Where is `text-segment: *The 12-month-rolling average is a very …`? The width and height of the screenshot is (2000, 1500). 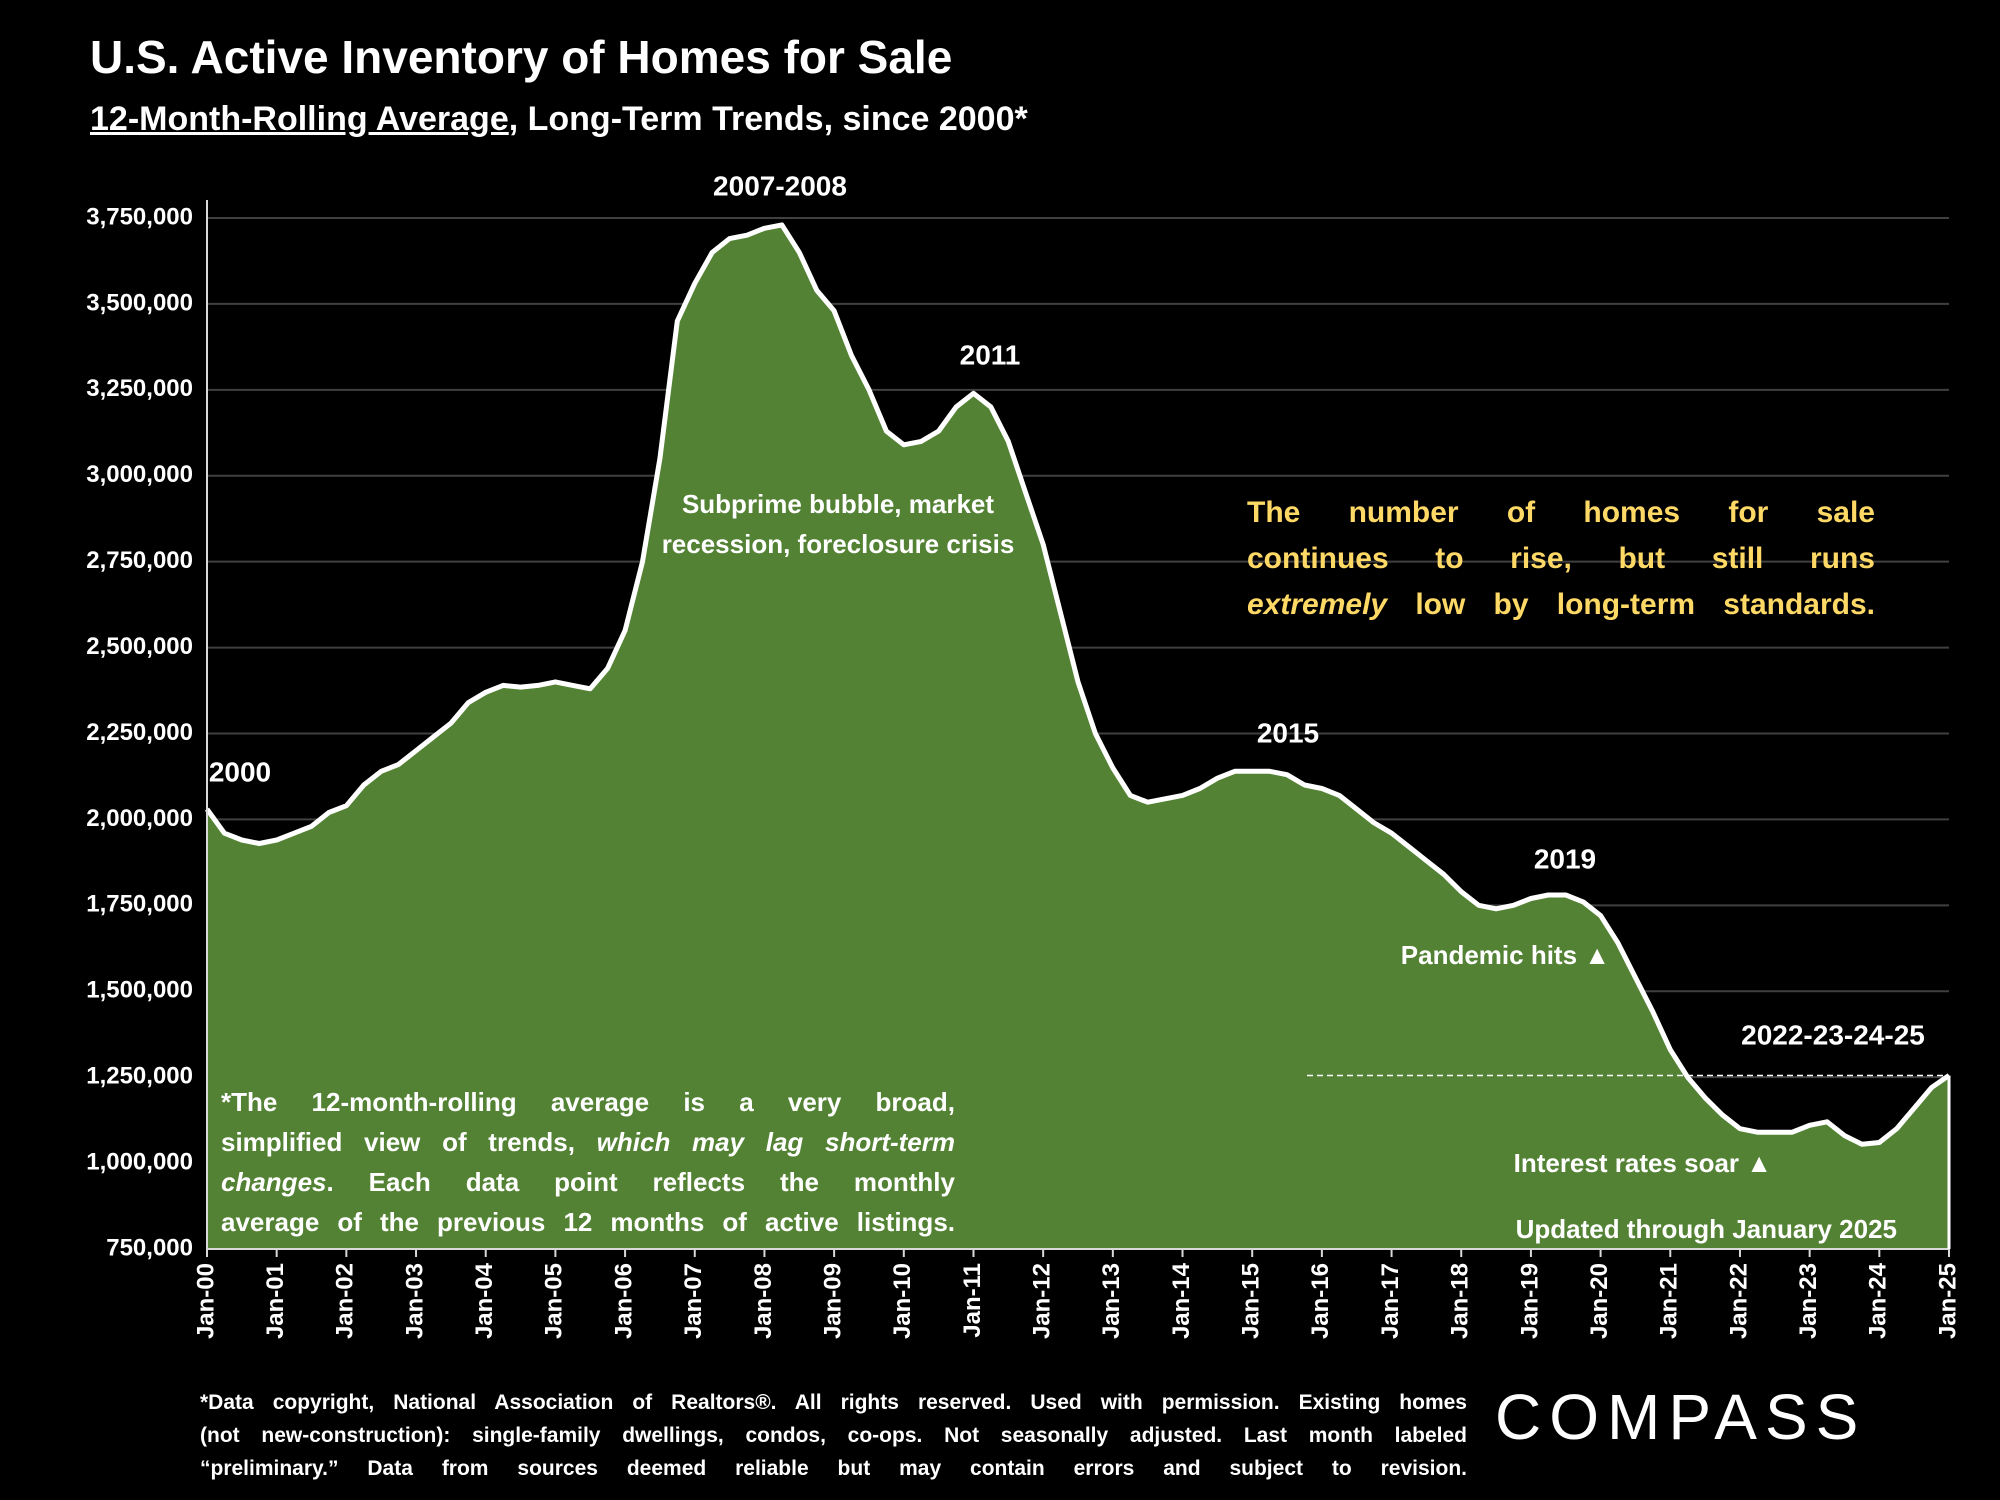 text-segment: *The 12-month-rolling average is a very … is located at coordinates (588, 1102).